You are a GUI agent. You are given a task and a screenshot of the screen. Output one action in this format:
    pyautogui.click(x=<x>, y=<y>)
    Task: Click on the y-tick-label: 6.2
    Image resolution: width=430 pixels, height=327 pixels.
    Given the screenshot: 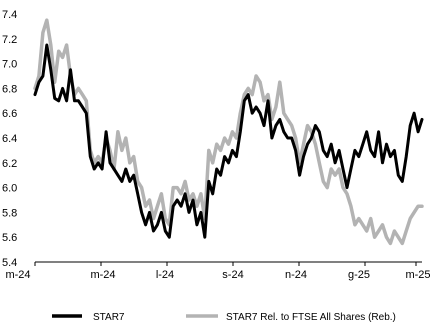 What is the action you would take?
    pyautogui.click(x=9, y=164)
    